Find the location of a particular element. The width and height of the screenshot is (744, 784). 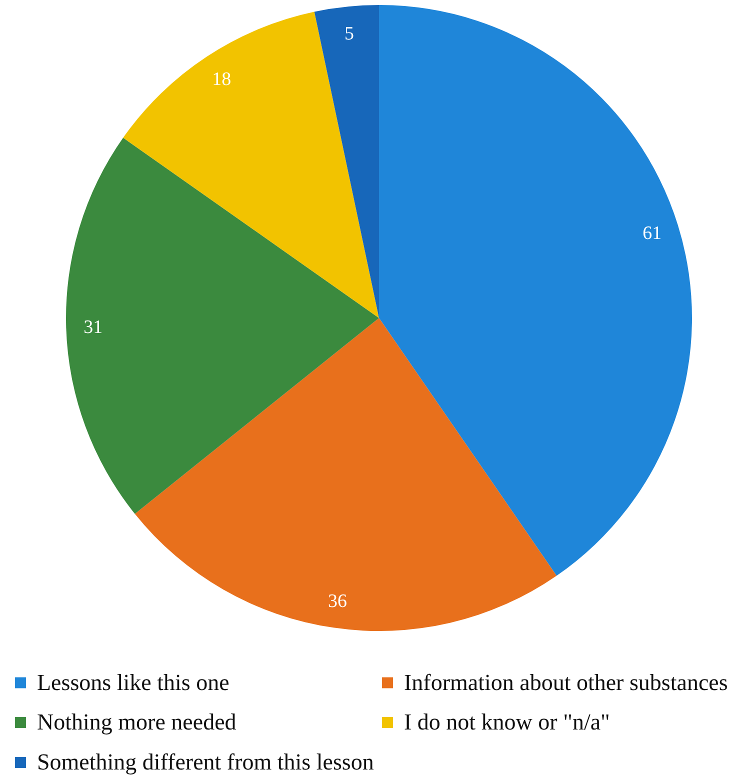

legend-label: Something different from this lesson is located at coordinates (205, 762).